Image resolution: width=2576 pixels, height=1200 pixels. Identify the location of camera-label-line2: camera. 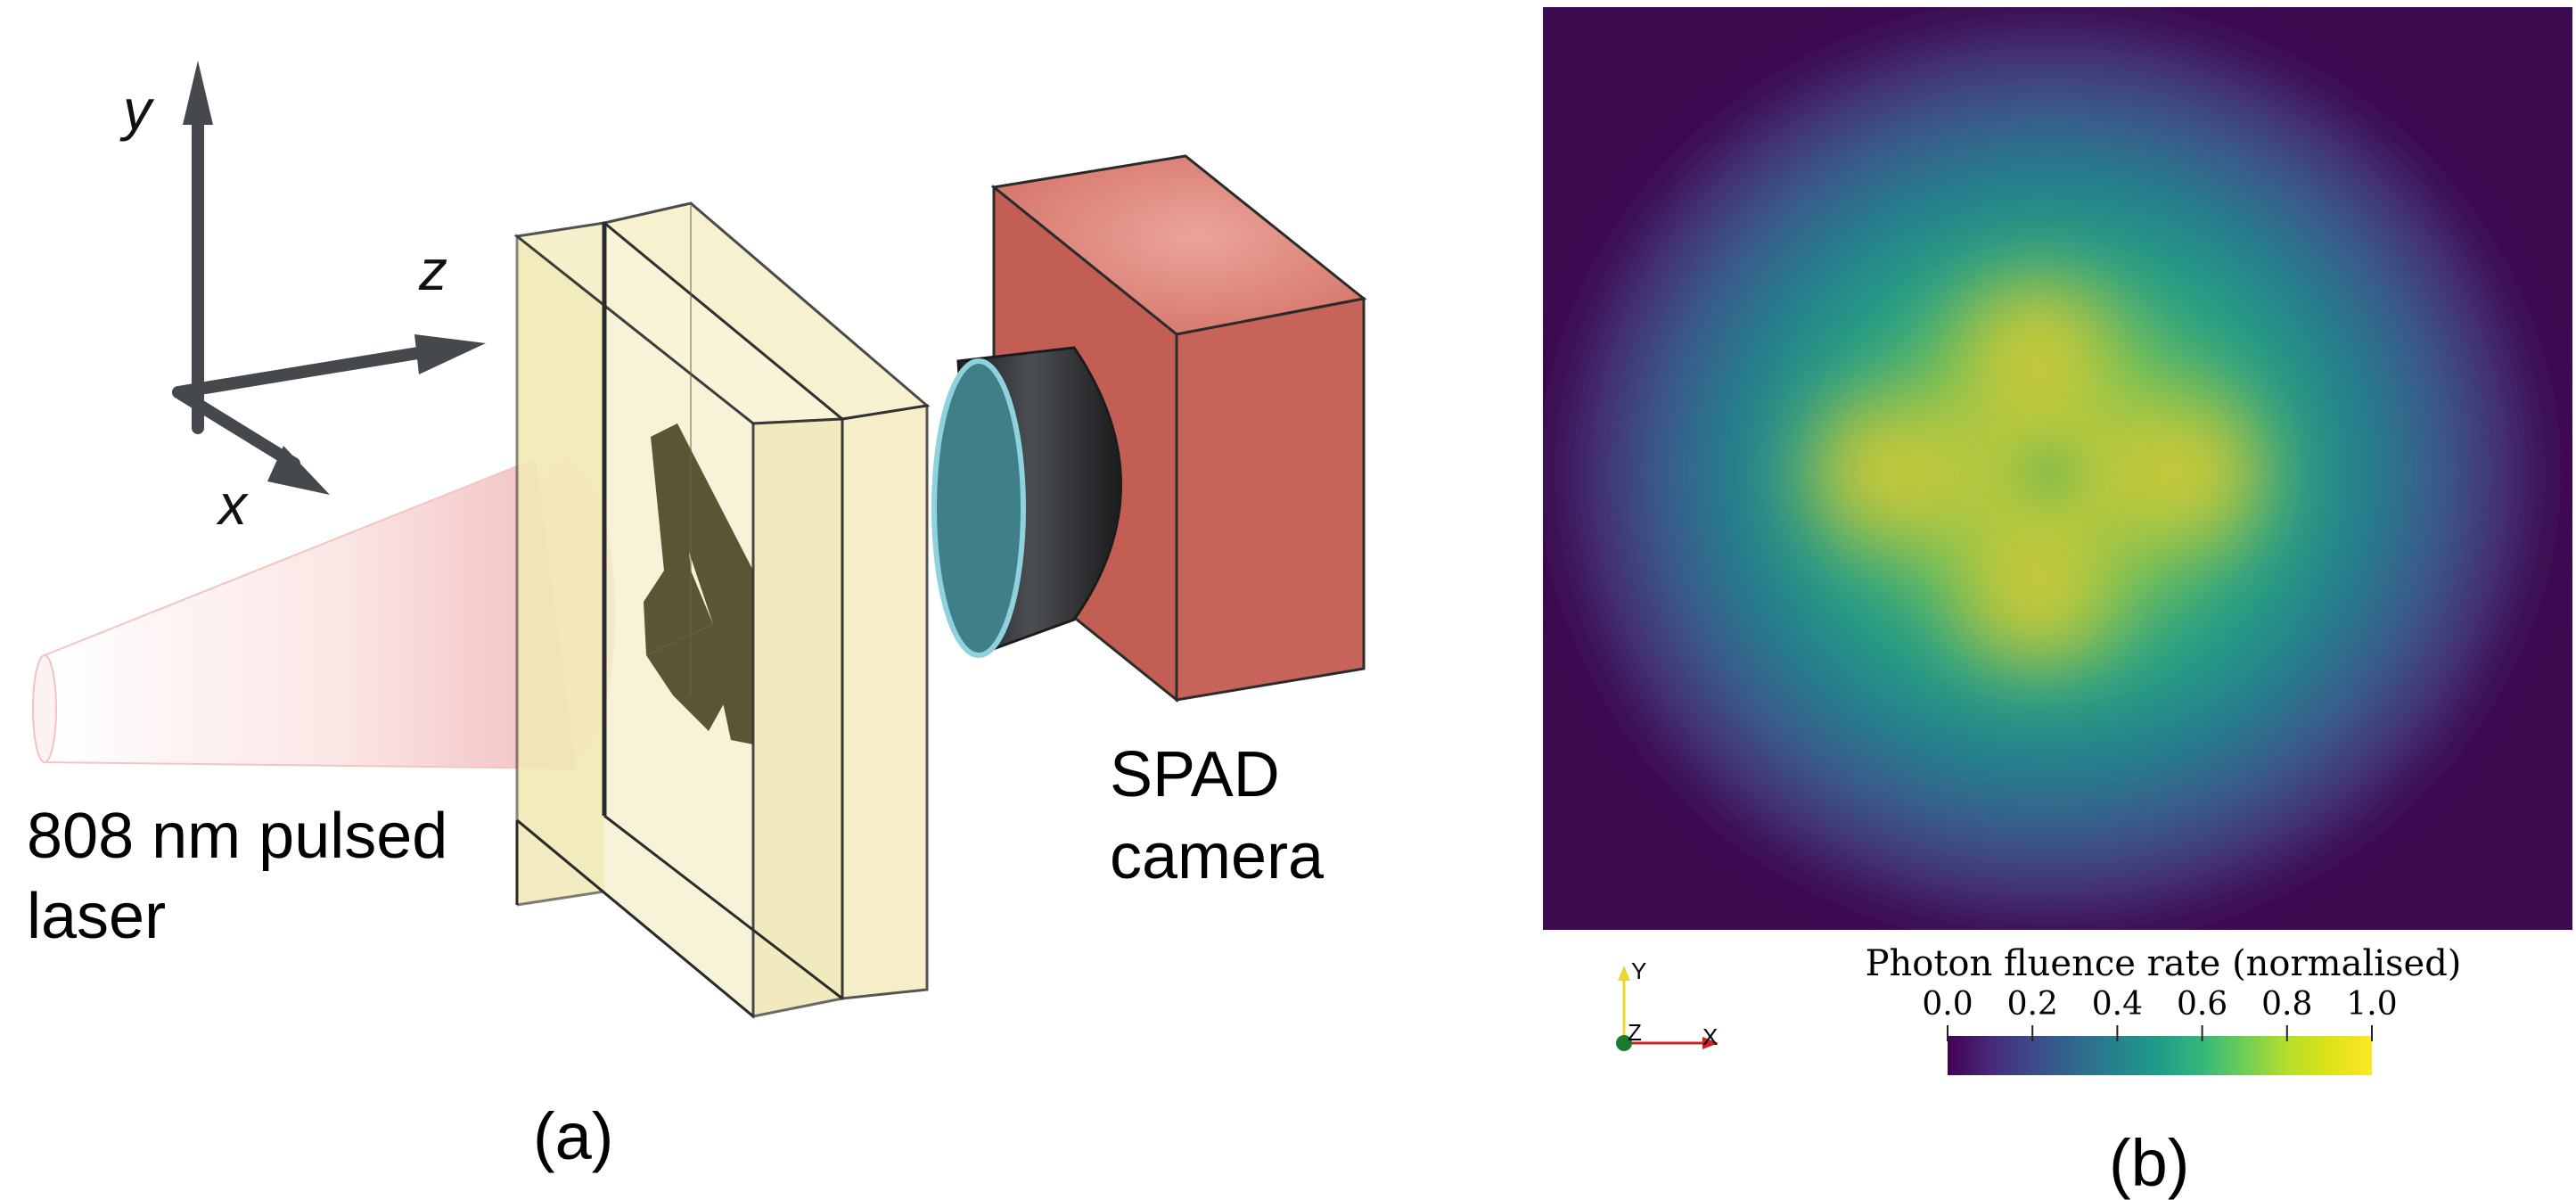
(1217, 856).